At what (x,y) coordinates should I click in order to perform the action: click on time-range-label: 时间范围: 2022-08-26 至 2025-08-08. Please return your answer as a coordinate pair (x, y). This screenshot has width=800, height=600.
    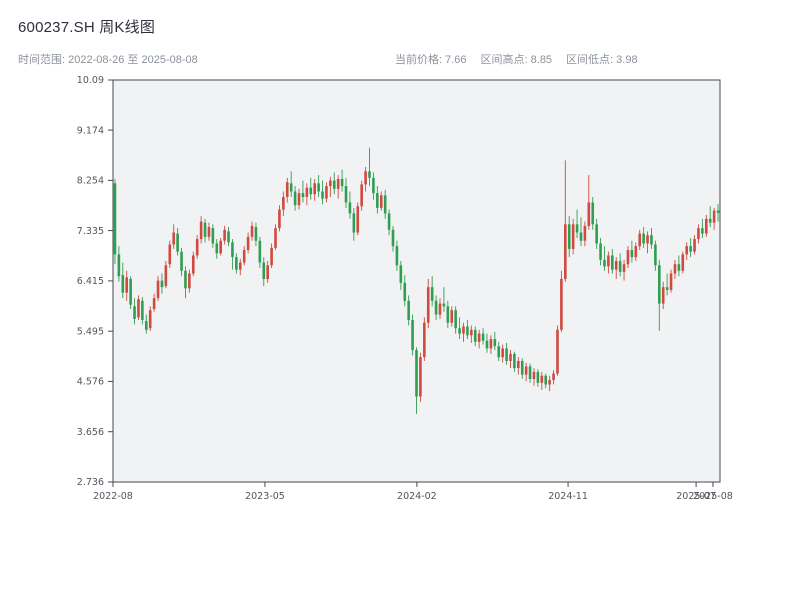
    Looking at the image, I should click on (108, 60).